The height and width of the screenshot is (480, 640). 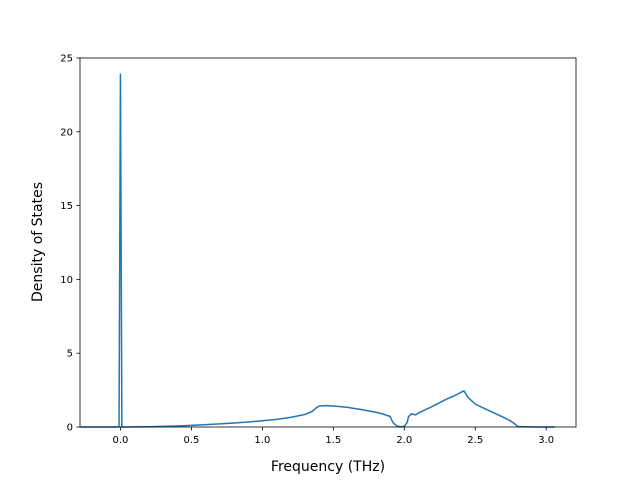 I want to click on x-tick-label: 1.0, so click(x=262, y=440).